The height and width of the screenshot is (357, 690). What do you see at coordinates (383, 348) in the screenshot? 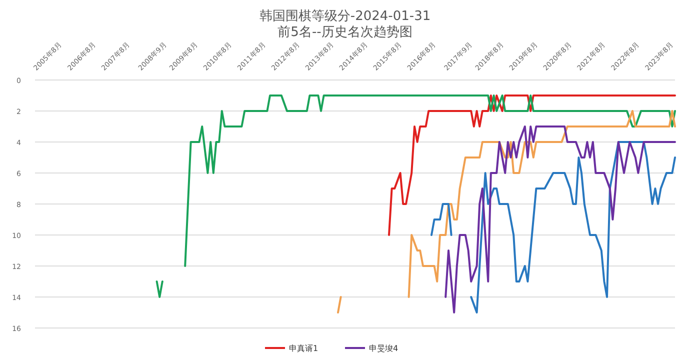
I see `legend-label: 申旻埈4` at bounding box center [383, 348].